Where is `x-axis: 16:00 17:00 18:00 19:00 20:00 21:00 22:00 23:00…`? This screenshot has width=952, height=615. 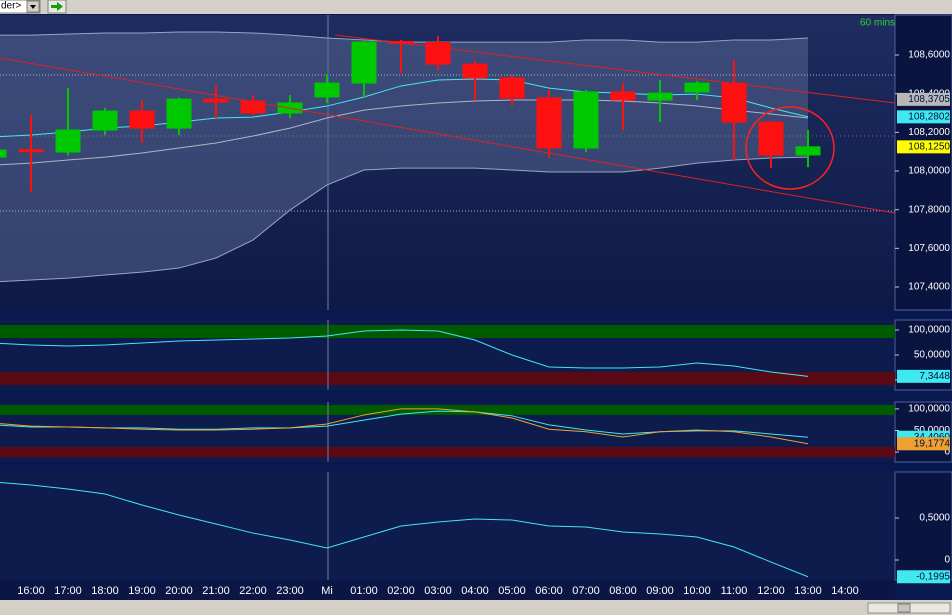
x-axis: 16:00 17:00 18:00 19:00 20:00 21:00 22:00 23:00… is located at coordinates (438, 591).